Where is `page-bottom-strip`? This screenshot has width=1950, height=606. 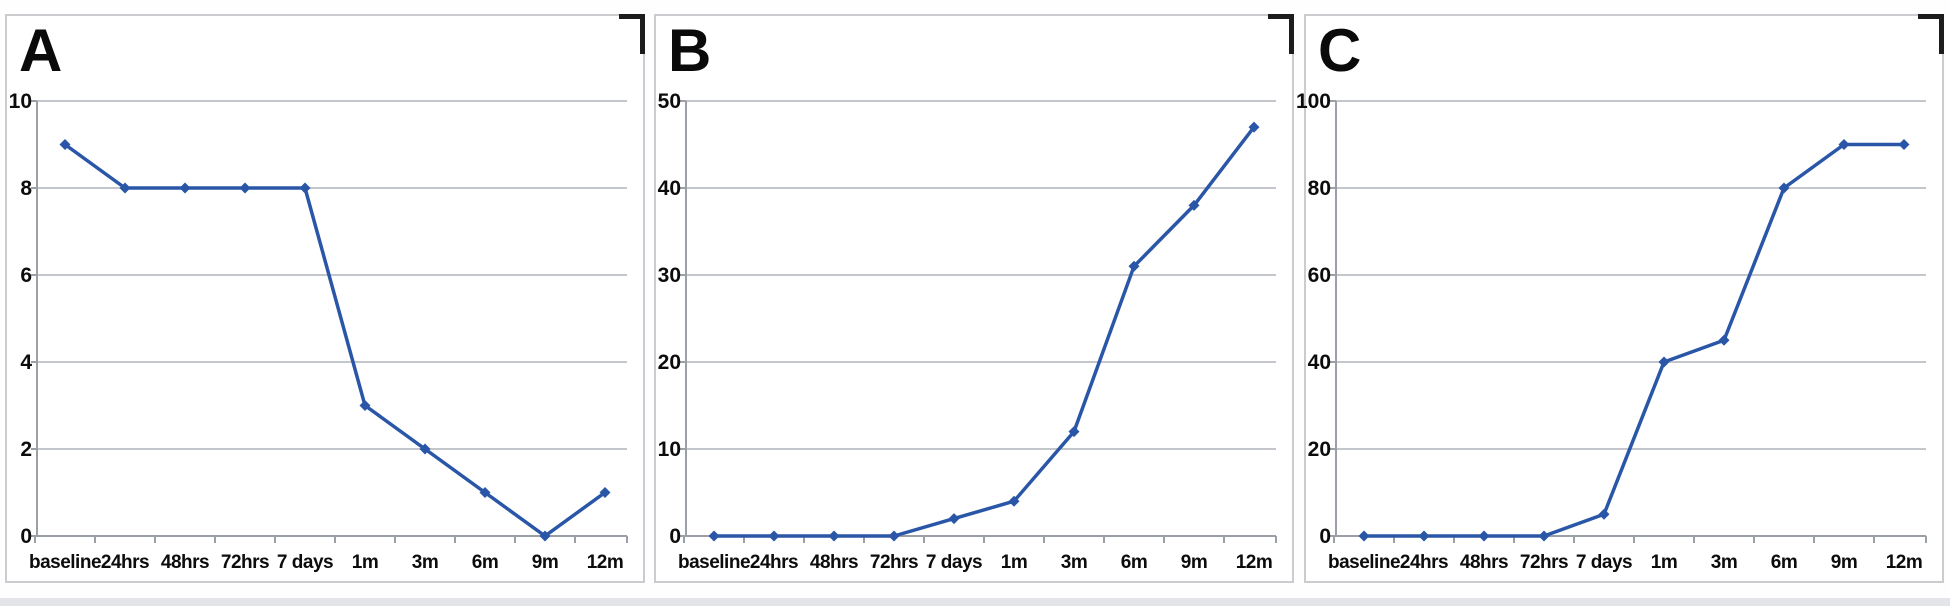 page-bottom-strip is located at coordinates (975, 602).